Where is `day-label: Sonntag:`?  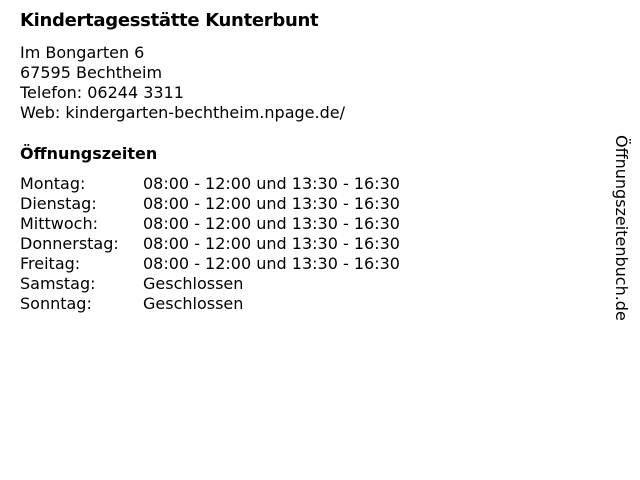 day-label: Sonntag: is located at coordinates (56, 303).